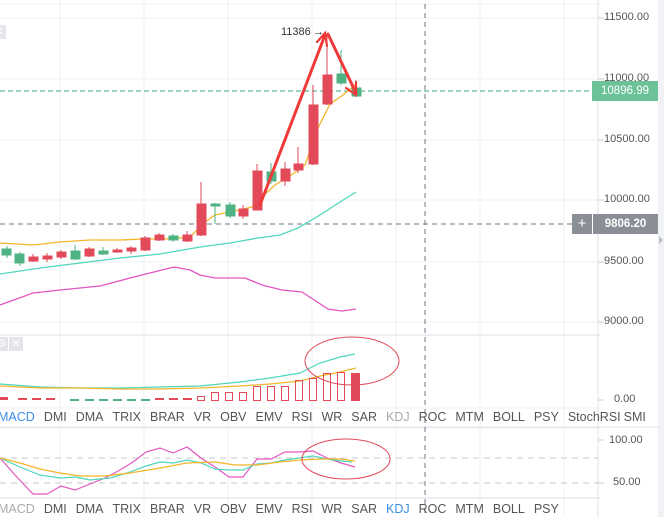 The height and width of the screenshot is (520, 664). I want to click on kdj-j-line, so click(178, 470).